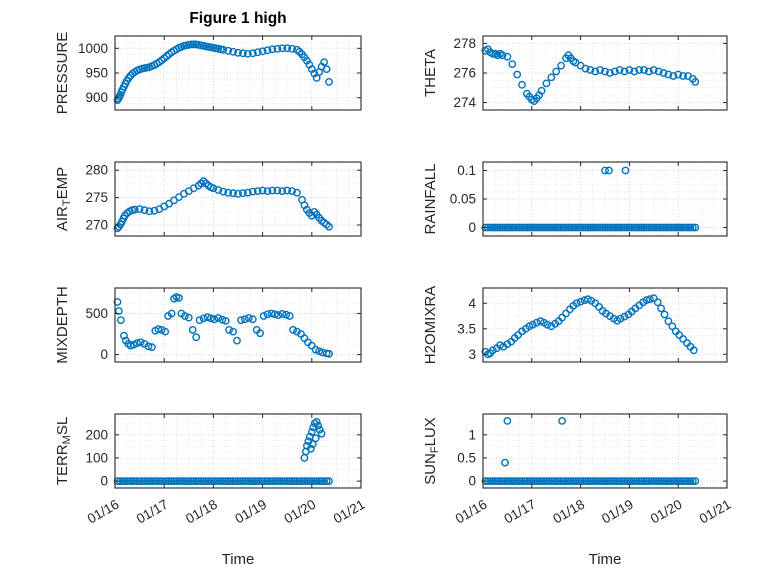 The width and height of the screenshot is (778, 583). Describe the element at coordinates (666, 512) in the screenshot. I see `x-tick-label: 01/20` at that location.